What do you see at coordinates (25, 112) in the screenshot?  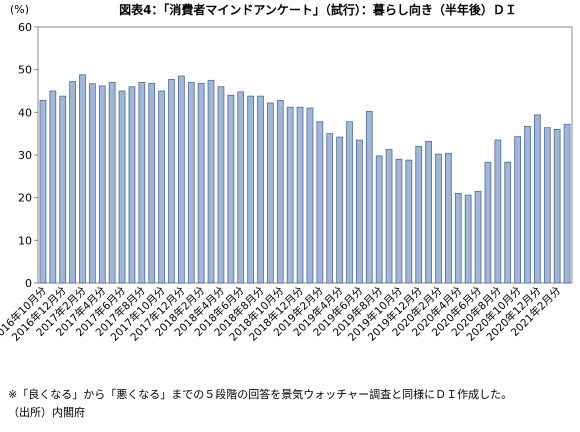 I see `y-tick-label: 40` at bounding box center [25, 112].